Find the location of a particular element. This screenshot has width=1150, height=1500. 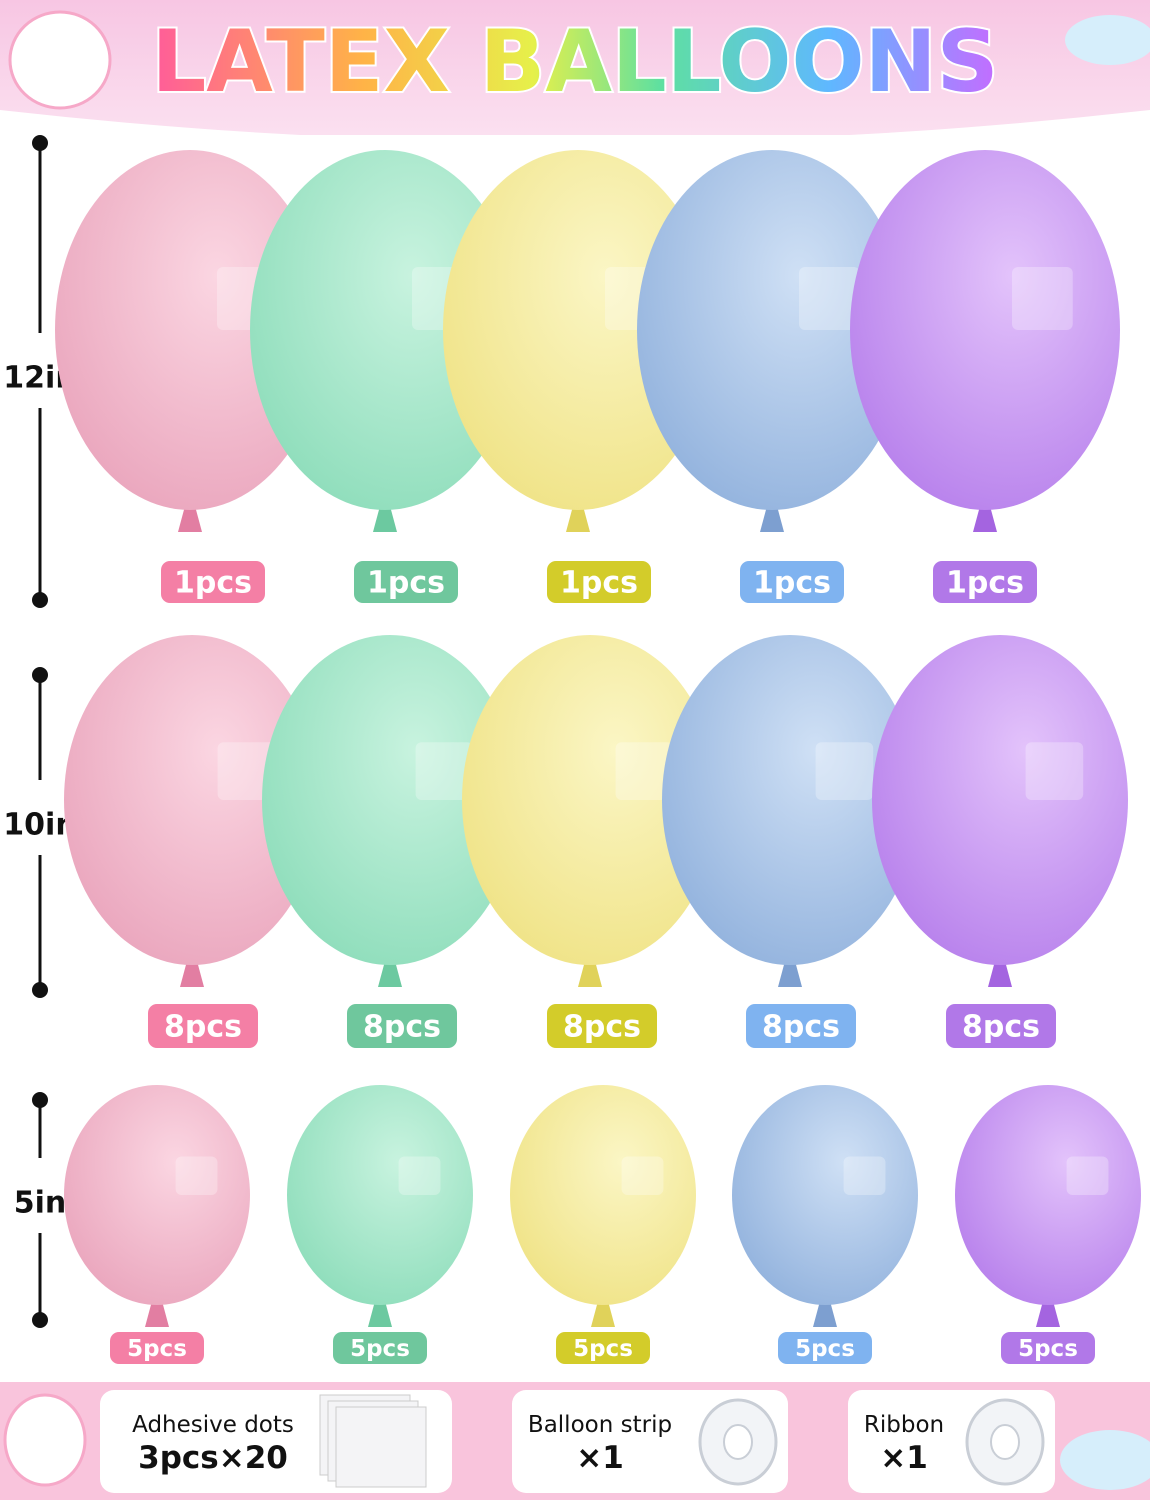

accessory-name: Ribbon is located at coordinates (904, 1425).